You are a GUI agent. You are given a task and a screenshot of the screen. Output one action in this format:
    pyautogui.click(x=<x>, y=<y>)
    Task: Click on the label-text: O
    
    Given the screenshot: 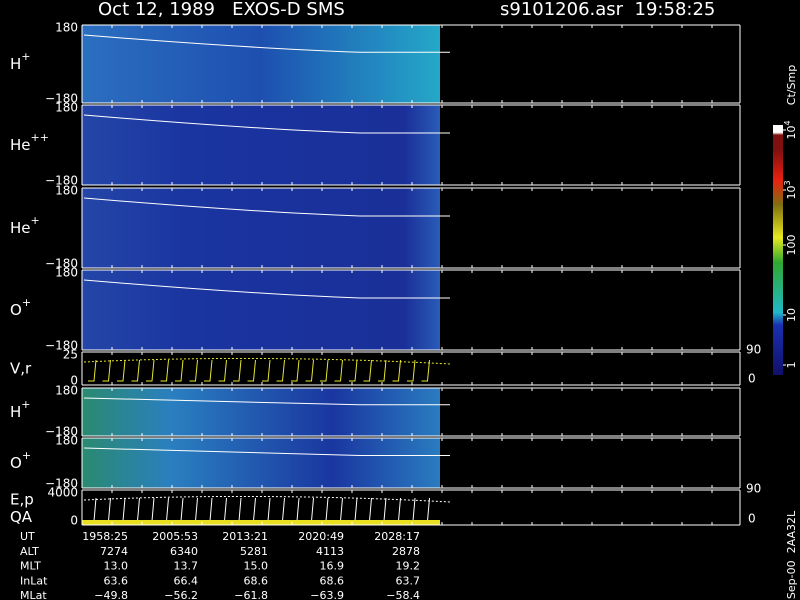 What is the action you would take?
    pyautogui.click(x=16, y=463)
    